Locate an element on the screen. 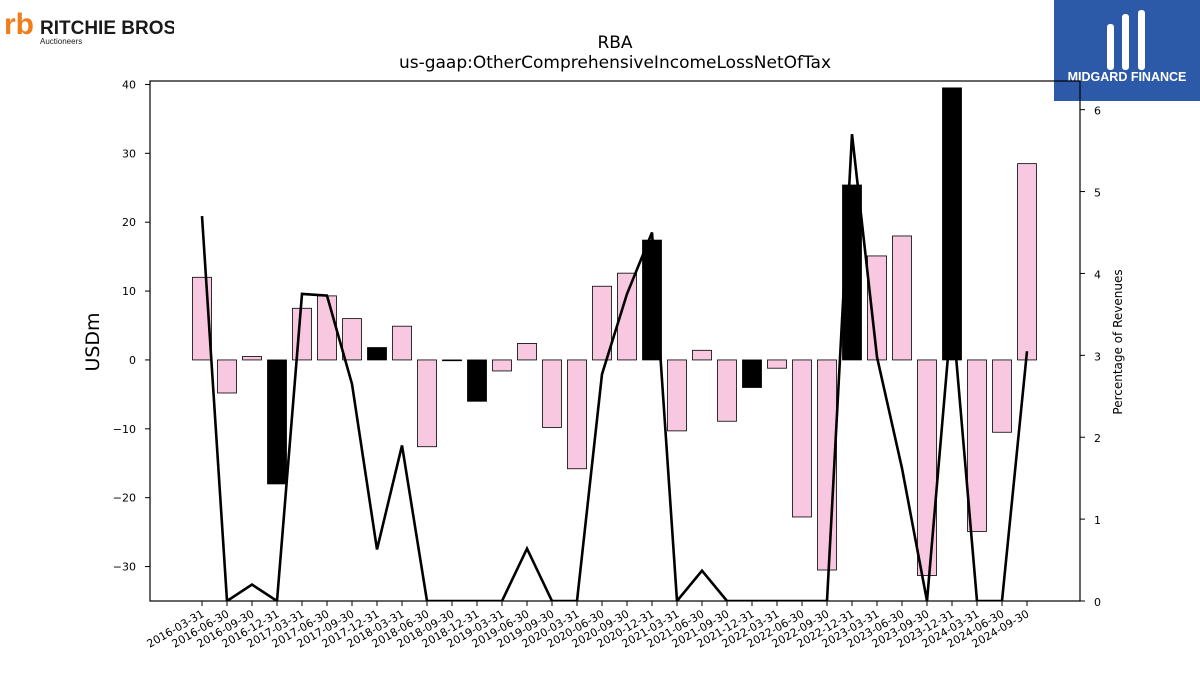 Image resolution: width=1200 pixels, height=675 pixels. y-tick-label: −30 is located at coordinates (124, 567).